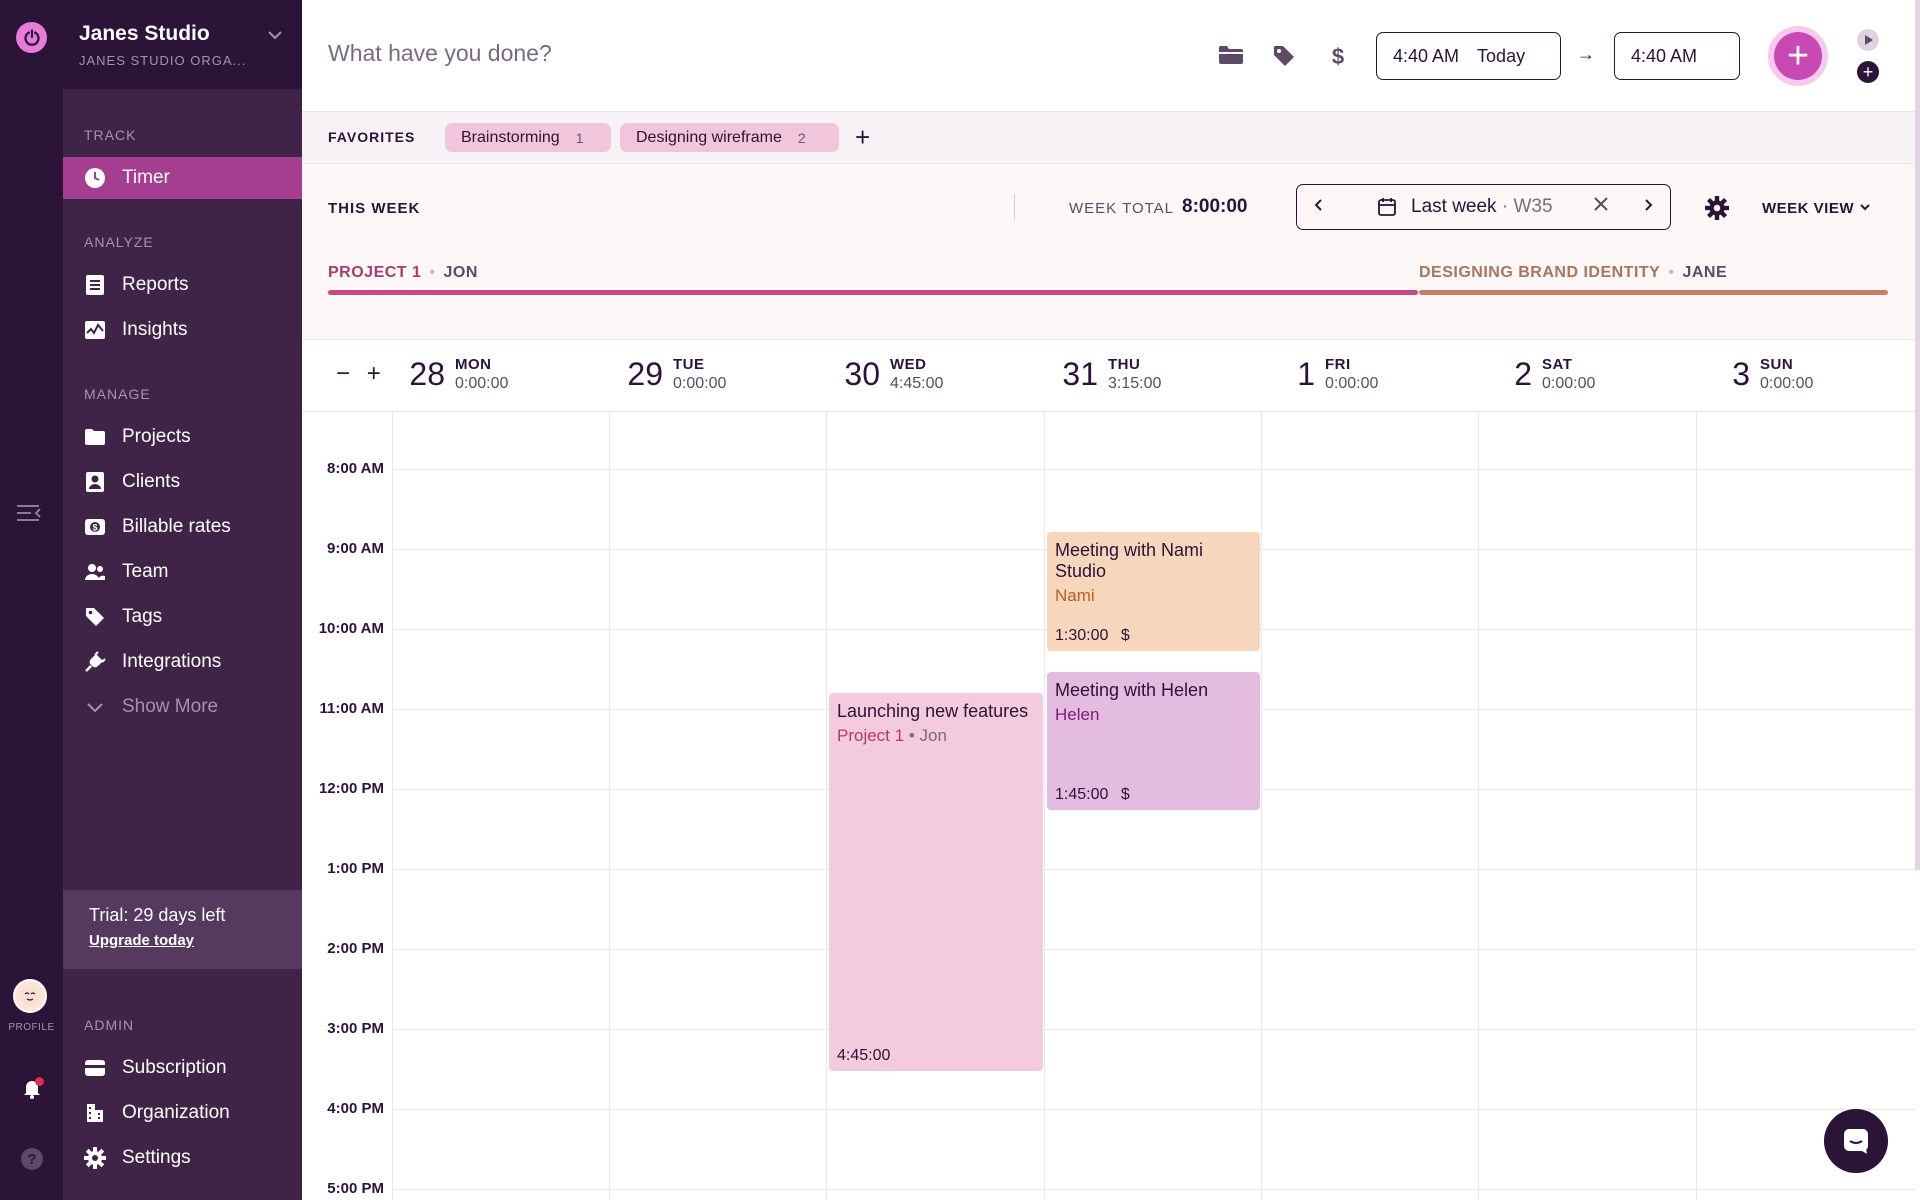 Image resolution: width=1920 pixels, height=1200 pixels. I want to click on previous-week-button, so click(1319, 206).